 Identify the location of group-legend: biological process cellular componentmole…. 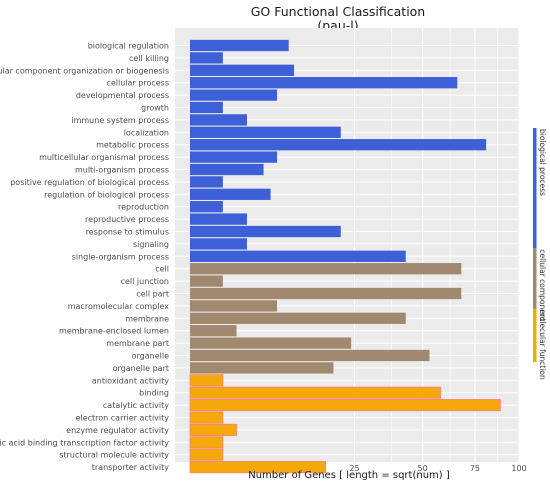
(540, 254).